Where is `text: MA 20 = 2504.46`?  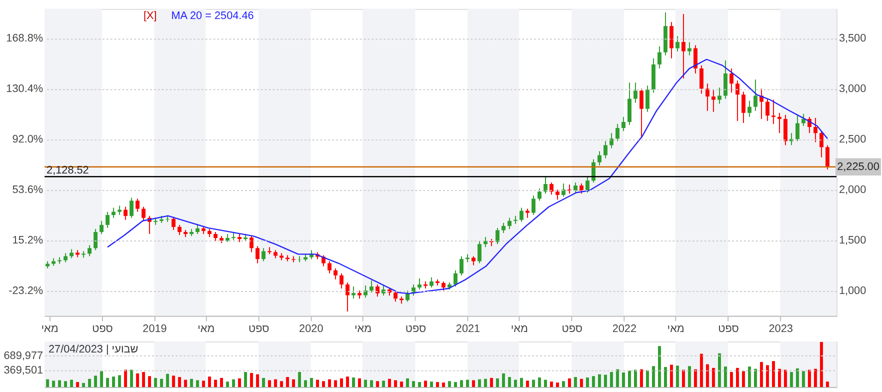 text: MA 20 = 2504.46 is located at coordinates (212, 16).